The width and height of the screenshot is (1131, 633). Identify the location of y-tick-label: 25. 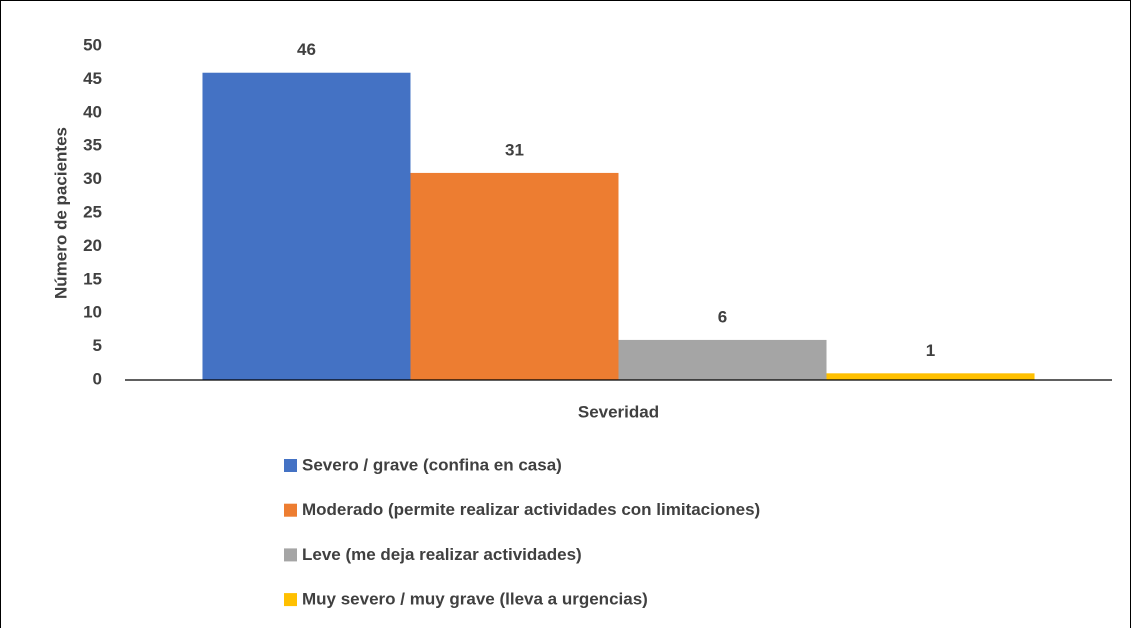
(92, 211).